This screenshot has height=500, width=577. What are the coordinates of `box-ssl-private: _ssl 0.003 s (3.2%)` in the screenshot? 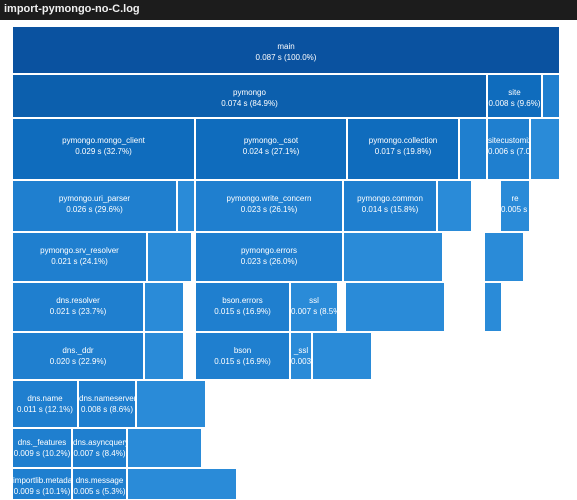 It's located at (301, 356).